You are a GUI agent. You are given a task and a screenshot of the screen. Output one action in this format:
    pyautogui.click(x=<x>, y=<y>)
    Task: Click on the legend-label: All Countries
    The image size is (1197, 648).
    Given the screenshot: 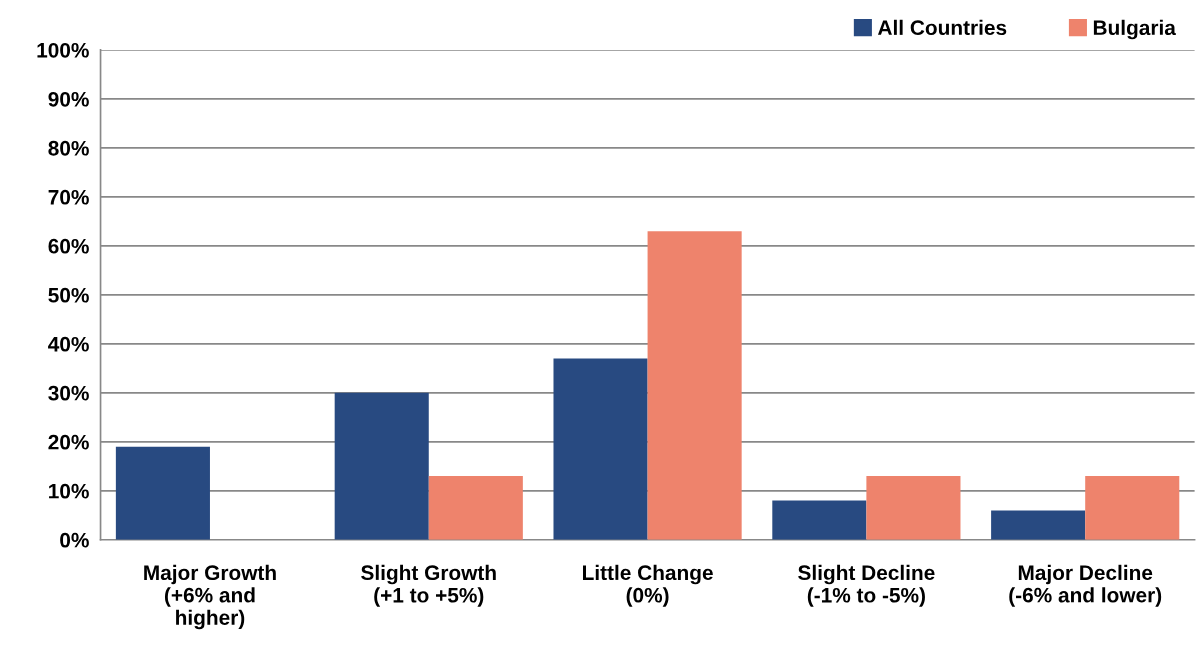 What is the action you would take?
    pyautogui.click(x=942, y=27)
    